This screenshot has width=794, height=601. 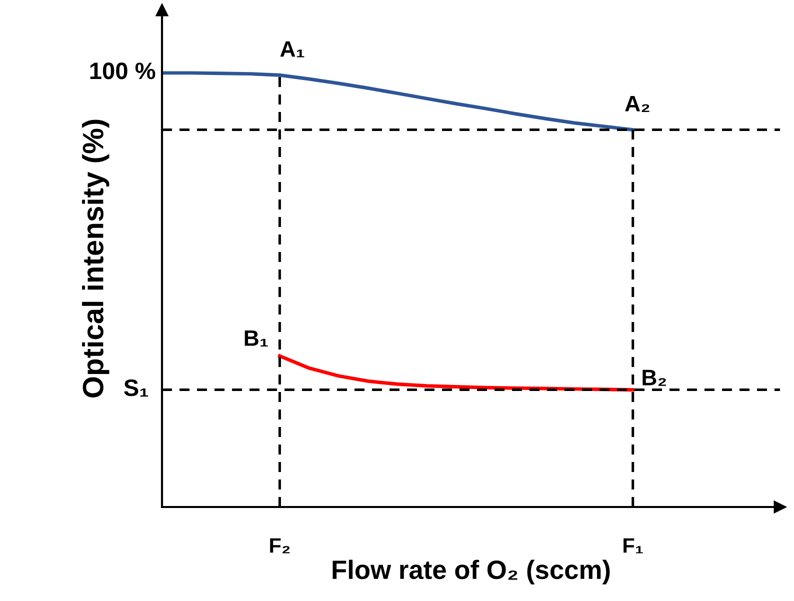 What do you see at coordinates (280, 546) in the screenshot?
I see `x-tick-label: F₂` at bounding box center [280, 546].